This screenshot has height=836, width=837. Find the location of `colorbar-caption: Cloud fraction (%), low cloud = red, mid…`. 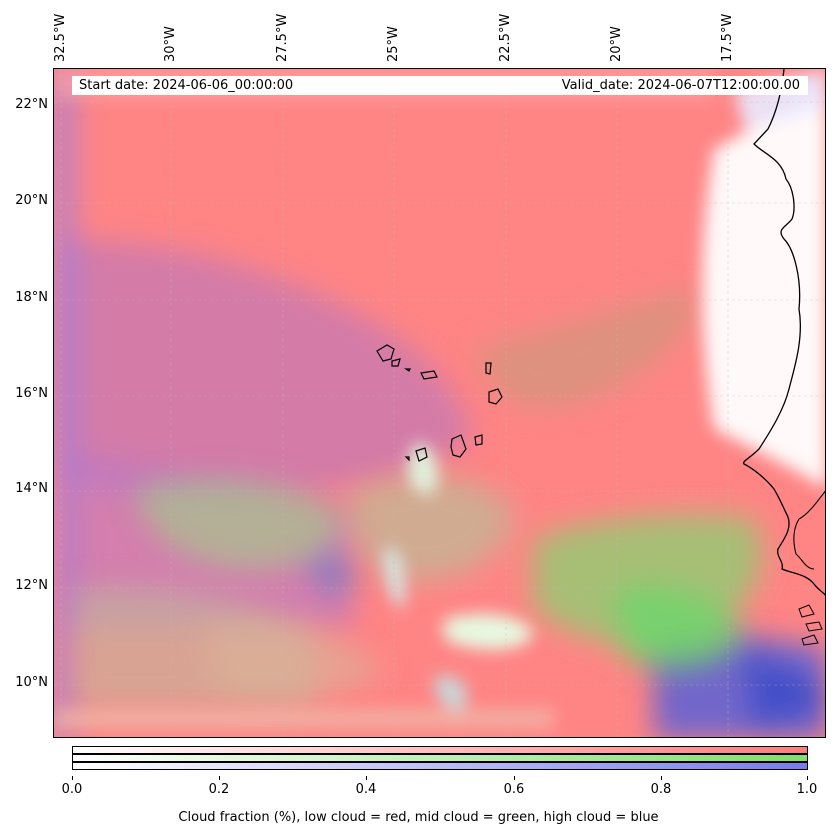

colorbar-caption: Cloud fraction (%), low cloud = red, mid… is located at coordinates (418, 817).